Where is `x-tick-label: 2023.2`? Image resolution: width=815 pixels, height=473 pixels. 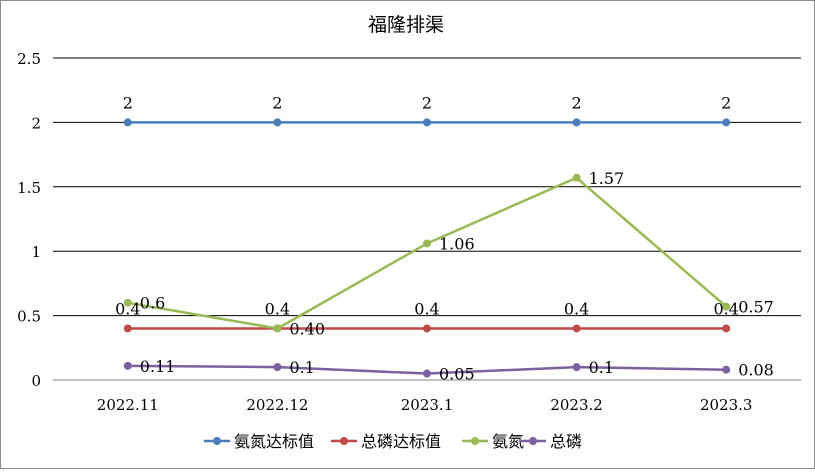
x-tick-label: 2023.2 is located at coordinates (576, 405).